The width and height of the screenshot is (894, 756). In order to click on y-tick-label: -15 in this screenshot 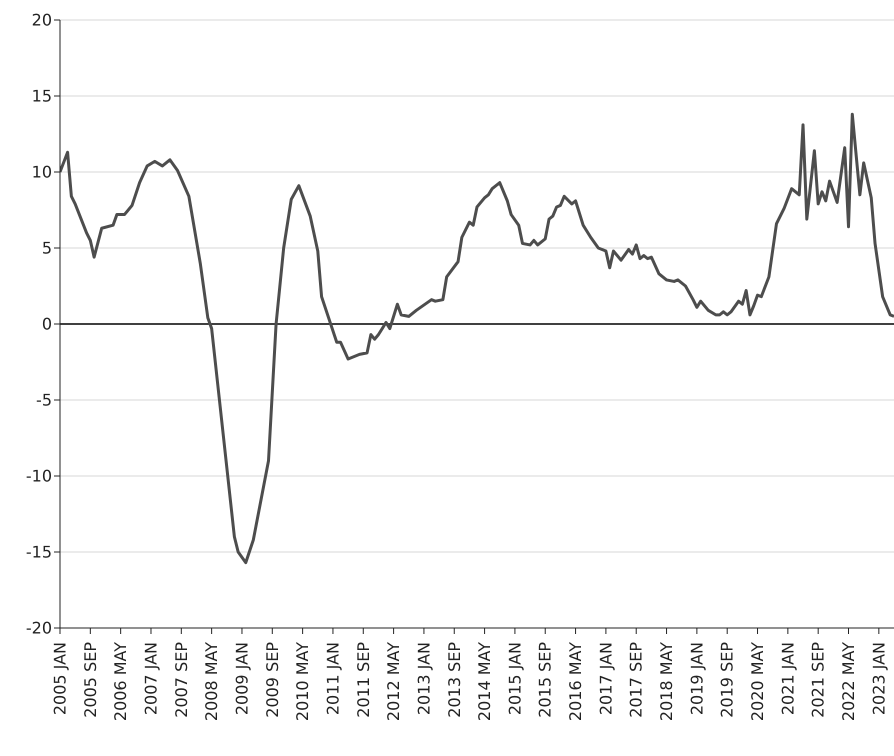, I will do `click(39, 552)`.